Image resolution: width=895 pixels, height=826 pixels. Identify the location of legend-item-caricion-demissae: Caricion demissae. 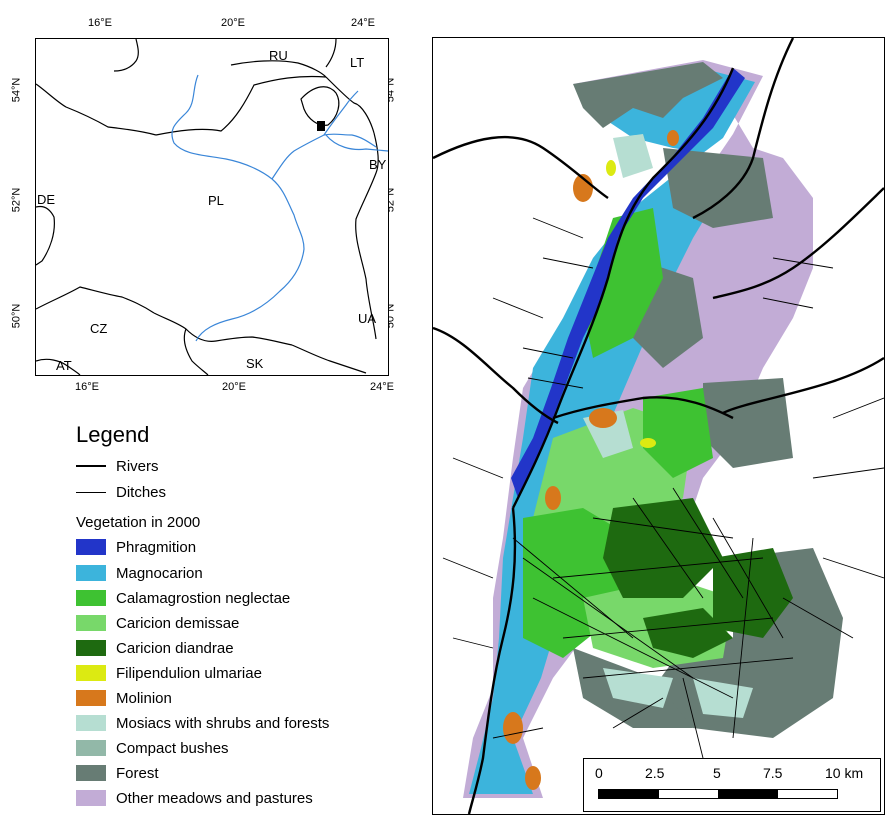
(157, 623).